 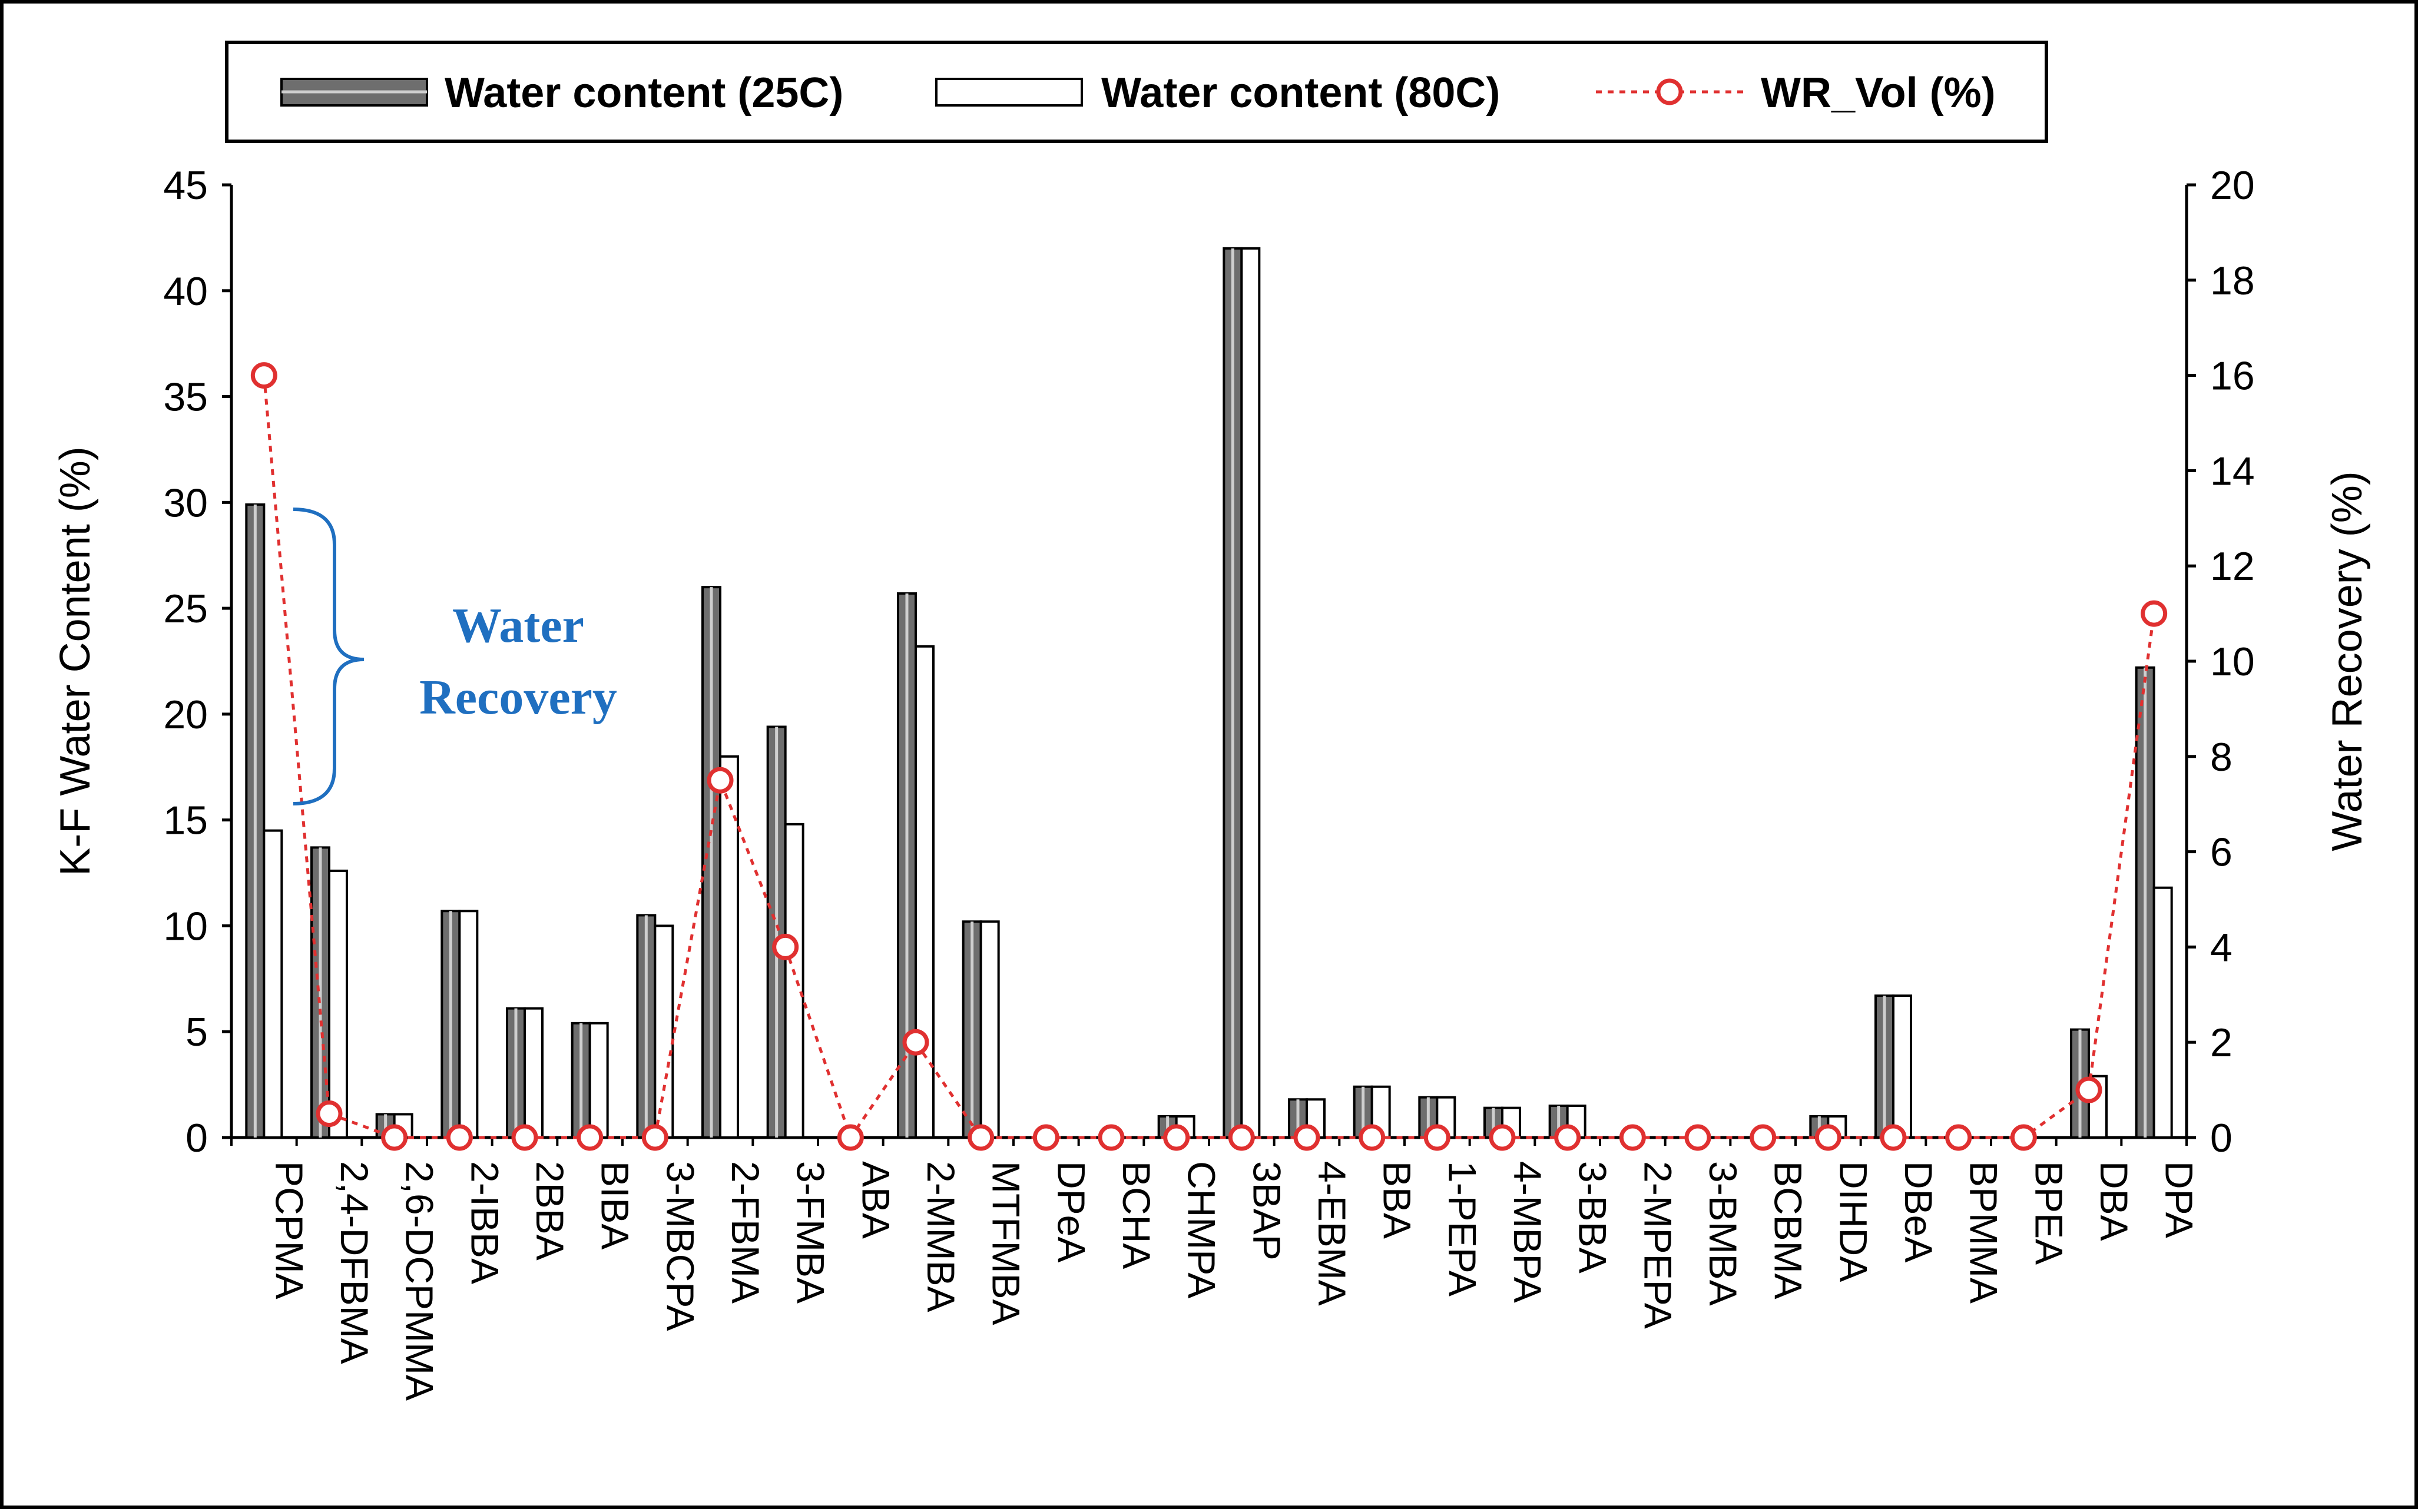 What do you see at coordinates (1878, 93) in the screenshot?
I see `legend-label-wr: WR_Vol (%)` at bounding box center [1878, 93].